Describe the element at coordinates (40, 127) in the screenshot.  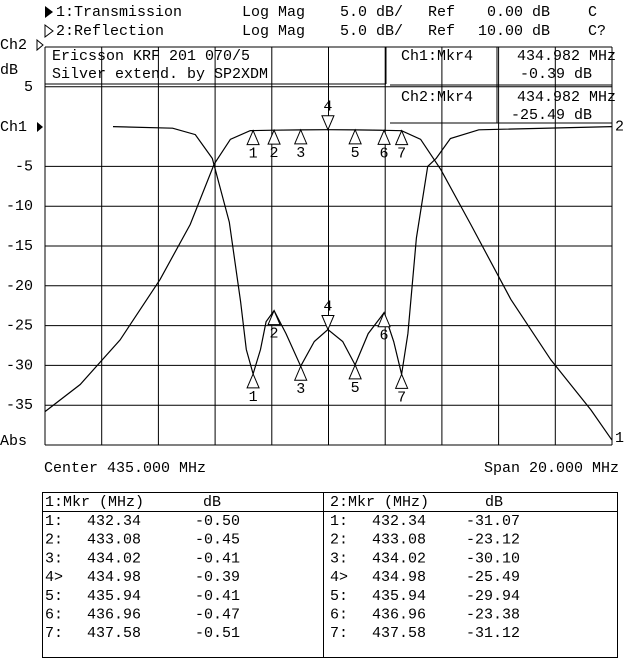
I see `ch1-ref-pointer` at that location.